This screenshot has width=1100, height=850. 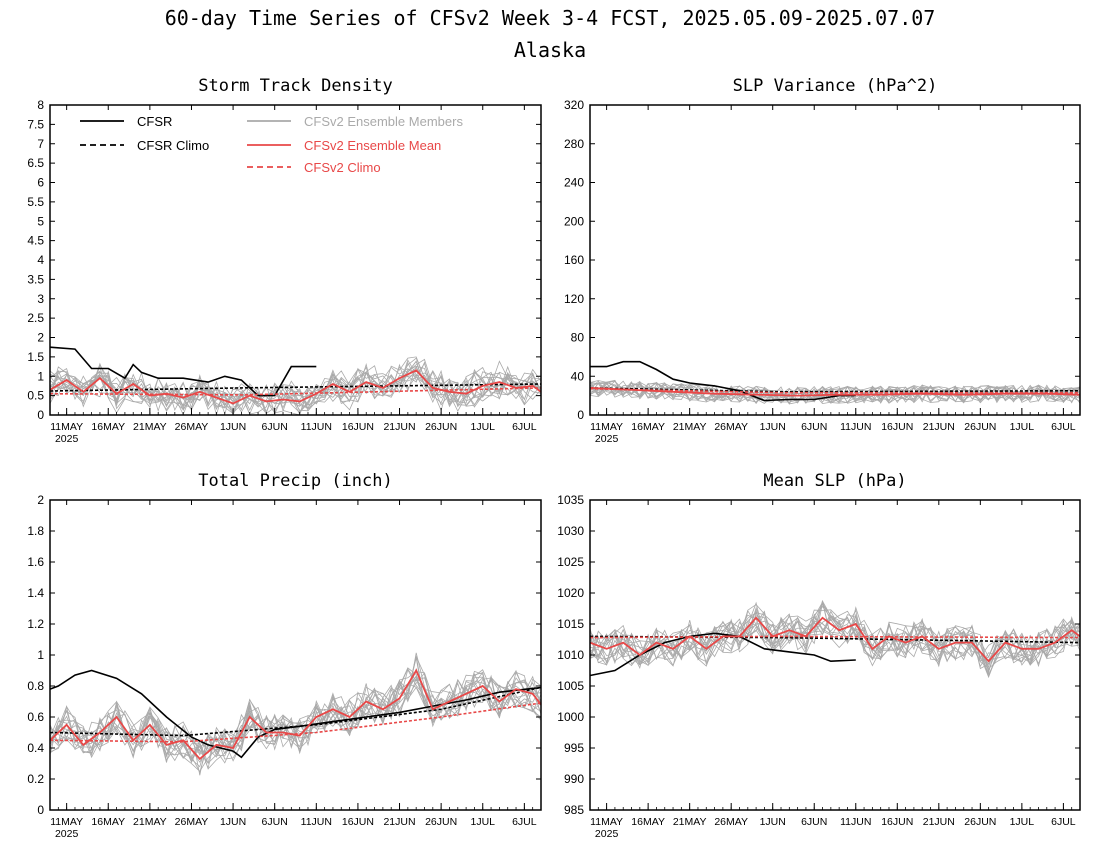 I want to click on y-tick-label: 2.5, so click(x=35, y=318).